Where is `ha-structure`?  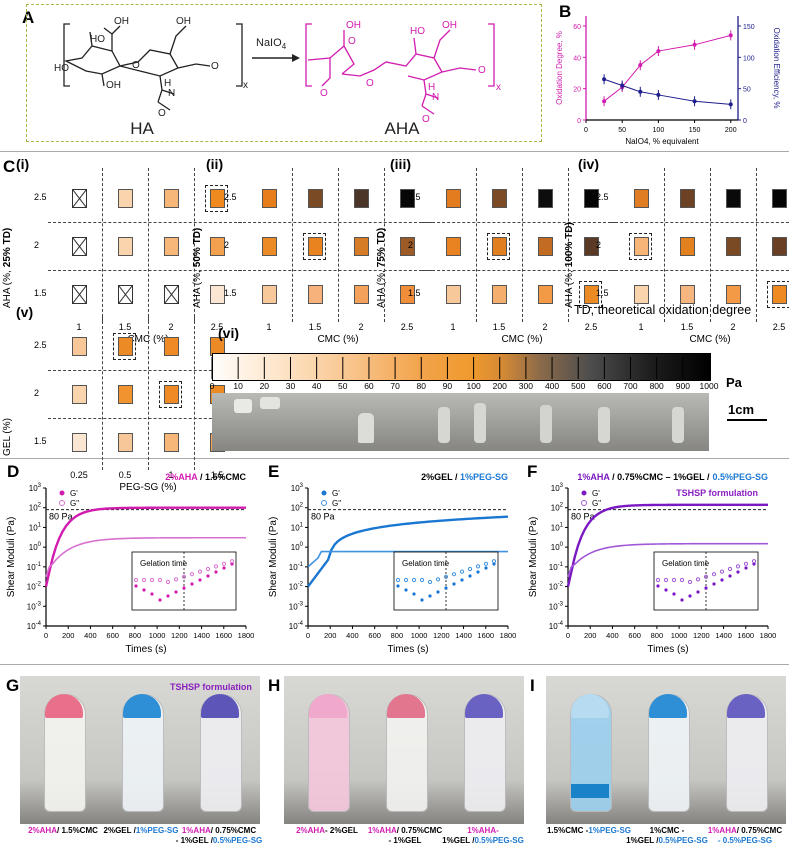
ha-structure is located at coordinates (153, 67).